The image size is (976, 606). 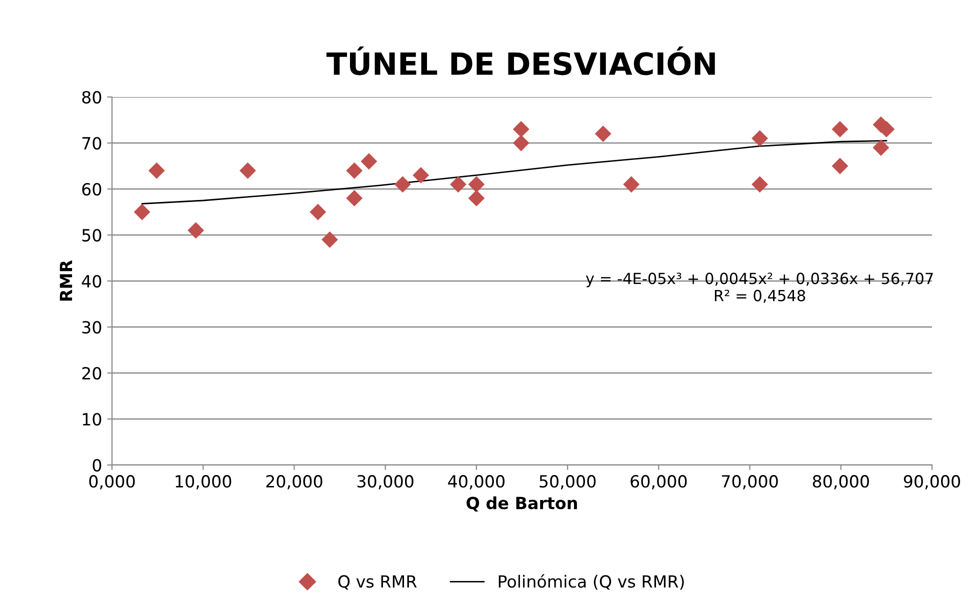 I want to click on y-tick-label: 70, so click(x=92, y=143).